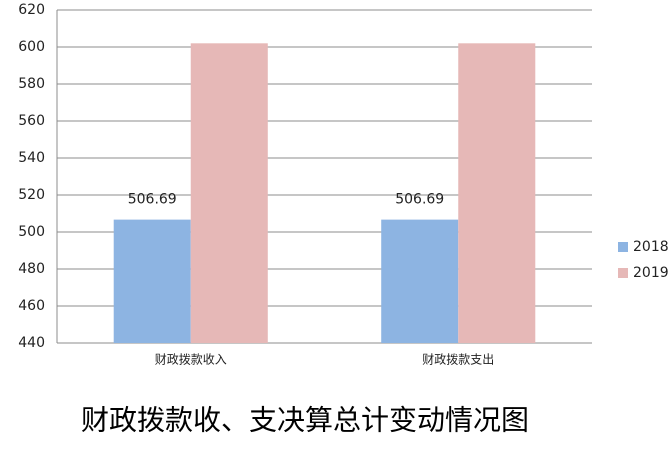 This screenshot has width=670, height=460. Describe the element at coordinates (458, 360) in the screenshot. I see `x-tick-label: 财政拨款支出` at that location.